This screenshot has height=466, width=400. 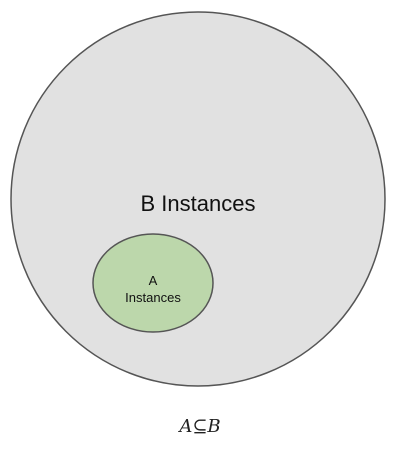 I want to click on set-a-label-line2: Instances, so click(x=153, y=297).